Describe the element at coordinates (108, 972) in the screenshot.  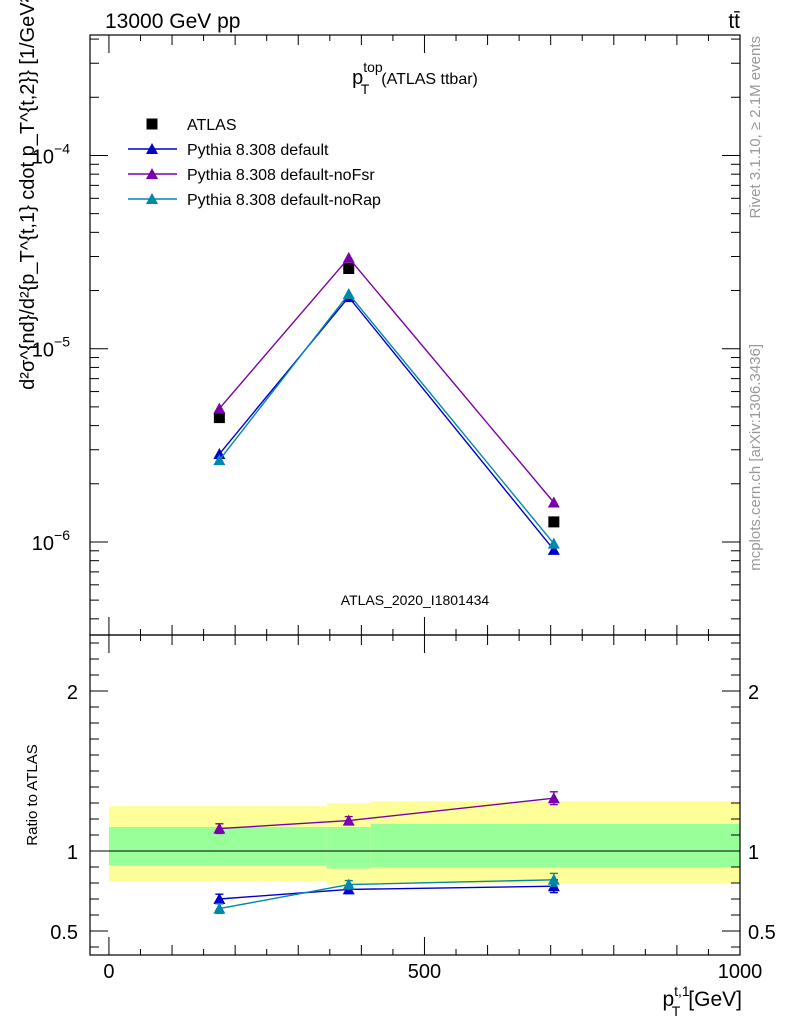
I see `x-tick-label: 0` at that location.